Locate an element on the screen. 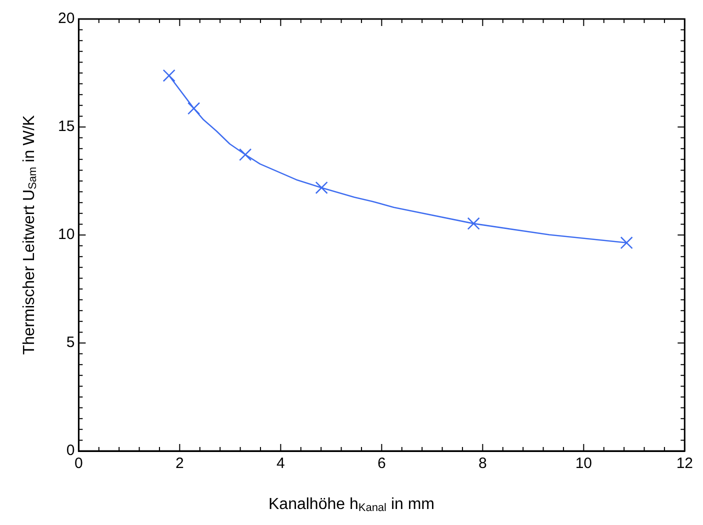 The width and height of the screenshot is (703, 525). y-tick-label: 10 is located at coordinates (66, 235).